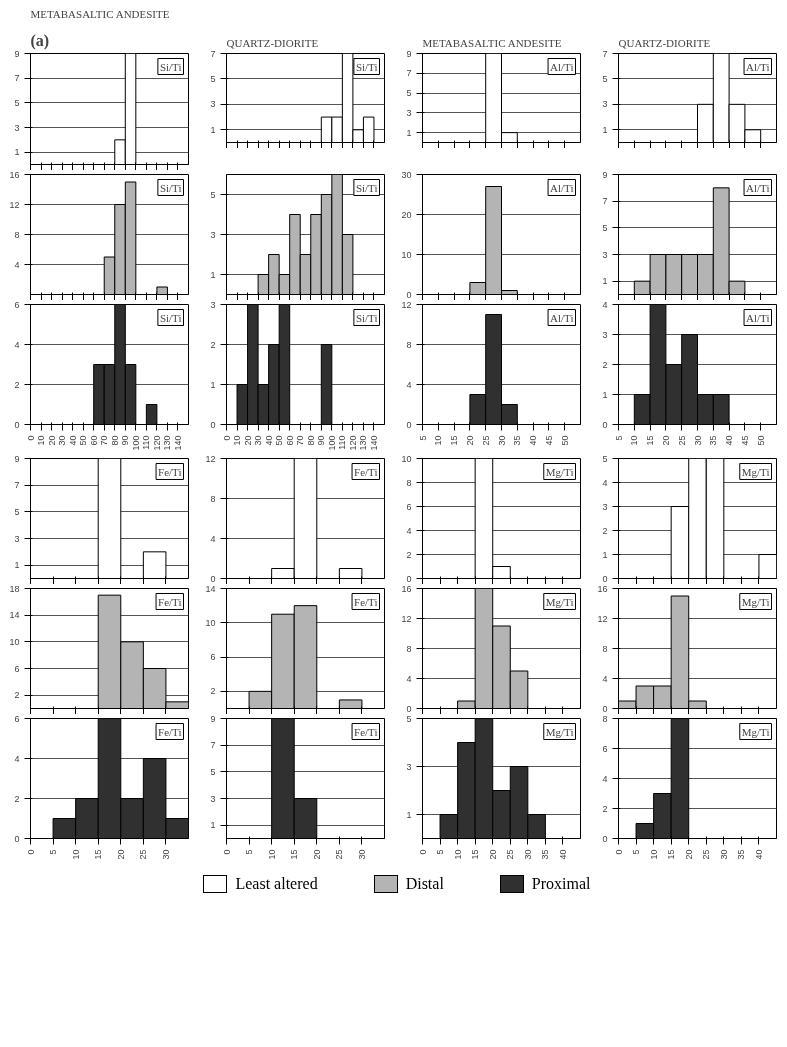 Image resolution: width=787 pixels, height=1047 pixels. What do you see at coordinates (605, 174) in the screenshot?
I see `y-tick-label: 9` at bounding box center [605, 174].